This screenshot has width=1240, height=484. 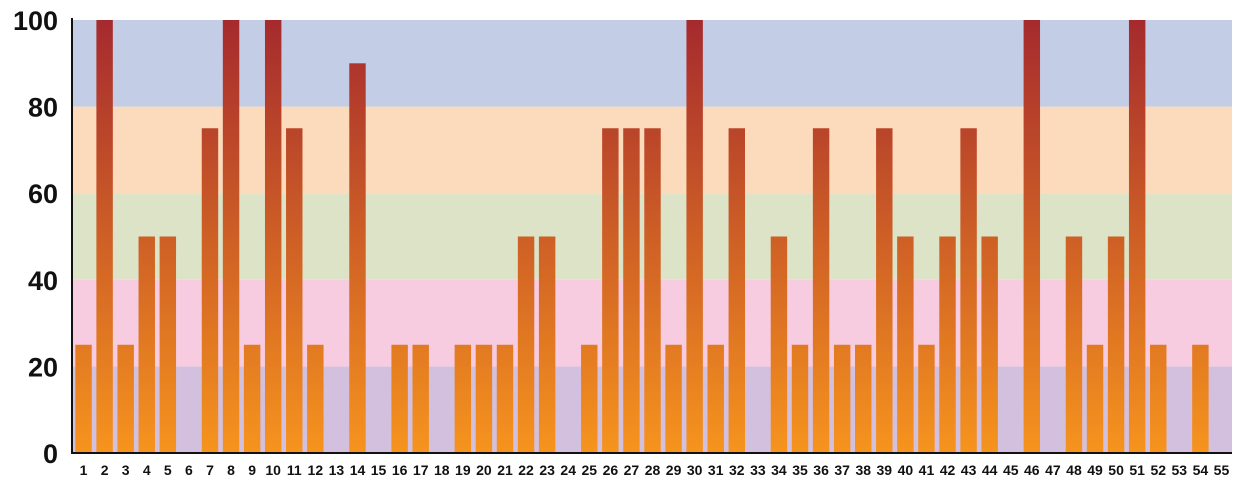 What do you see at coordinates (294, 470) in the screenshot?
I see `x-tick-label-11: 11` at bounding box center [294, 470].